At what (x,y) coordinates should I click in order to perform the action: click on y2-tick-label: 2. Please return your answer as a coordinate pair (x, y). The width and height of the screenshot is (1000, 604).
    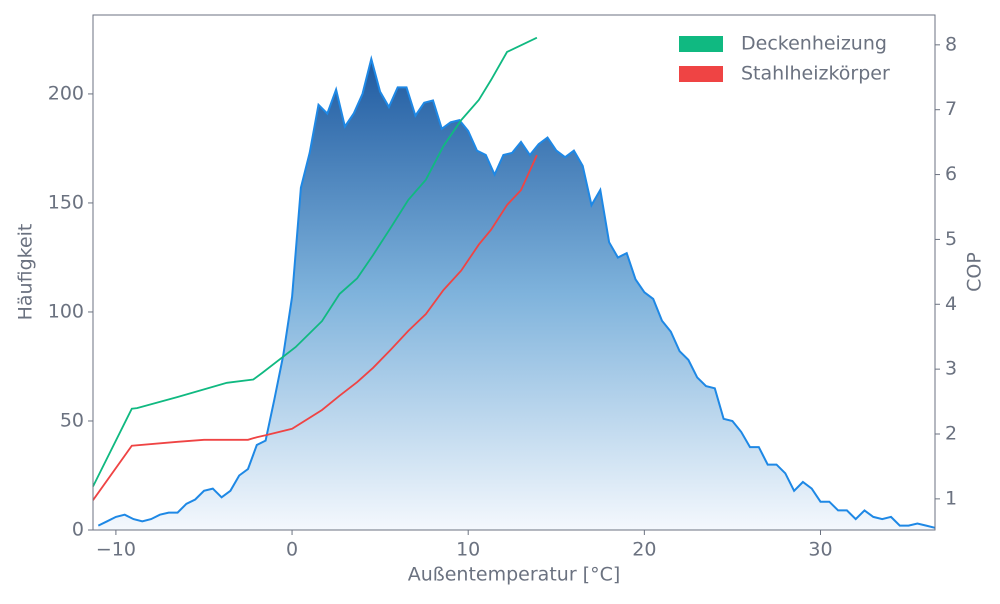
    Looking at the image, I should click on (951, 434).